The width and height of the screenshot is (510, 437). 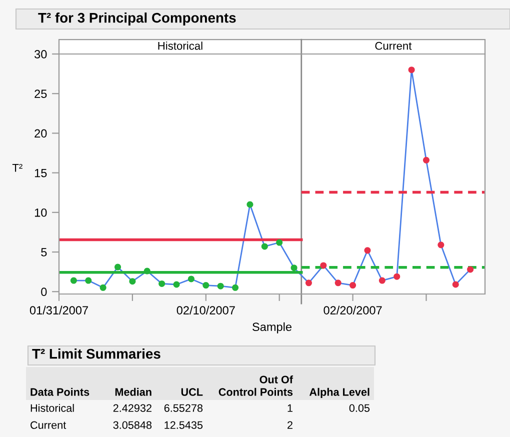 What do you see at coordinates (290, 408) in the screenshot?
I see `text: 1` at bounding box center [290, 408].